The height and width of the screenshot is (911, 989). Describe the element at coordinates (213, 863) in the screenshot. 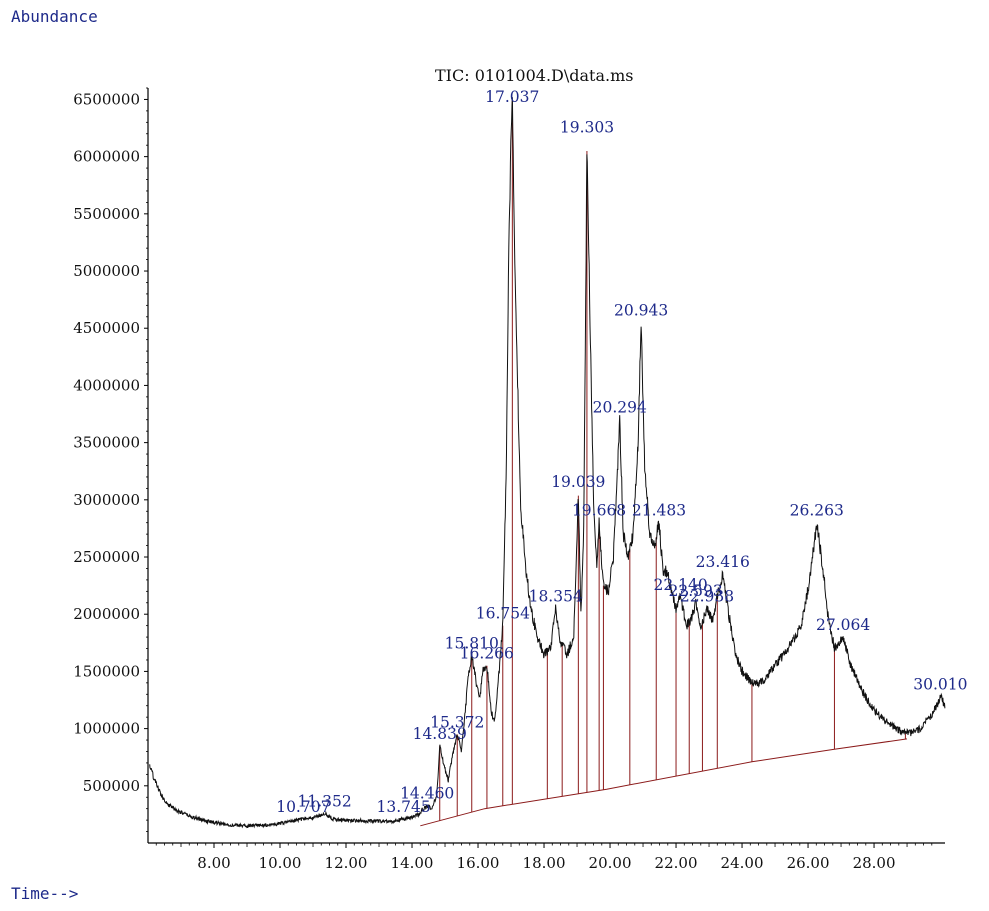

I see `x-tick-label: 8.00` at that location.